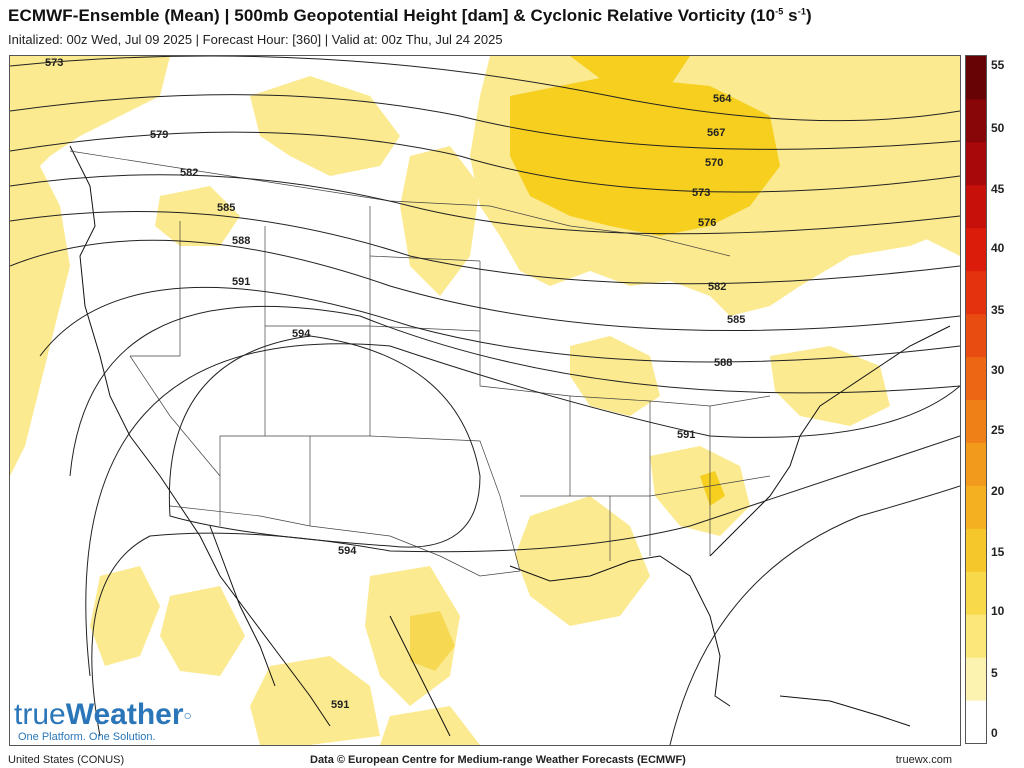 The height and width of the screenshot is (768, 1024). I want to click on trueweather-logo: trueWeather○ One Platform. One Solution., so click(103, 721).